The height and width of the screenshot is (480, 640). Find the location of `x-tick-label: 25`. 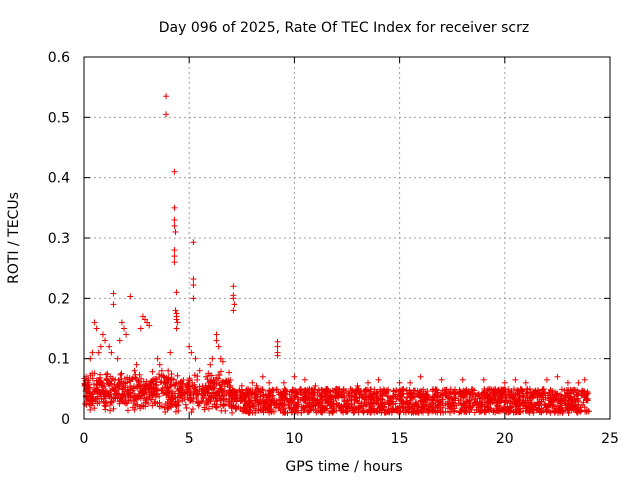

x-tick-label: 25 is located at coordinates (610, 439).